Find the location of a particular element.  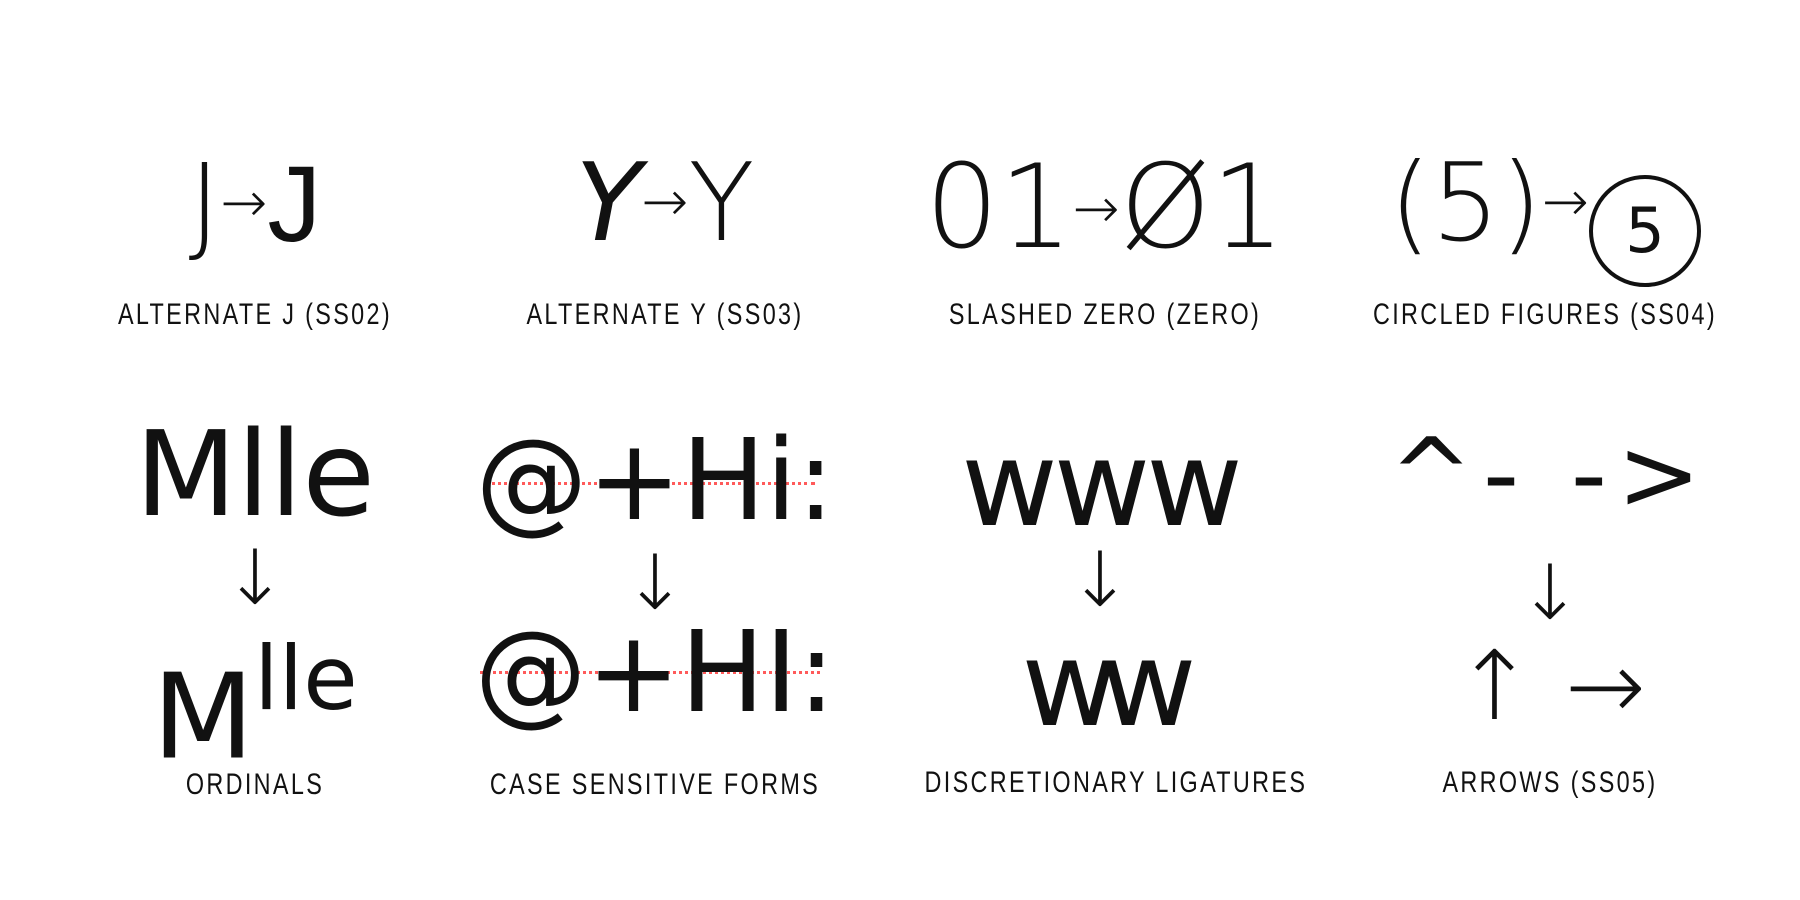

ordinals-after-sample: Mlle is located at coordinates (255, 704).